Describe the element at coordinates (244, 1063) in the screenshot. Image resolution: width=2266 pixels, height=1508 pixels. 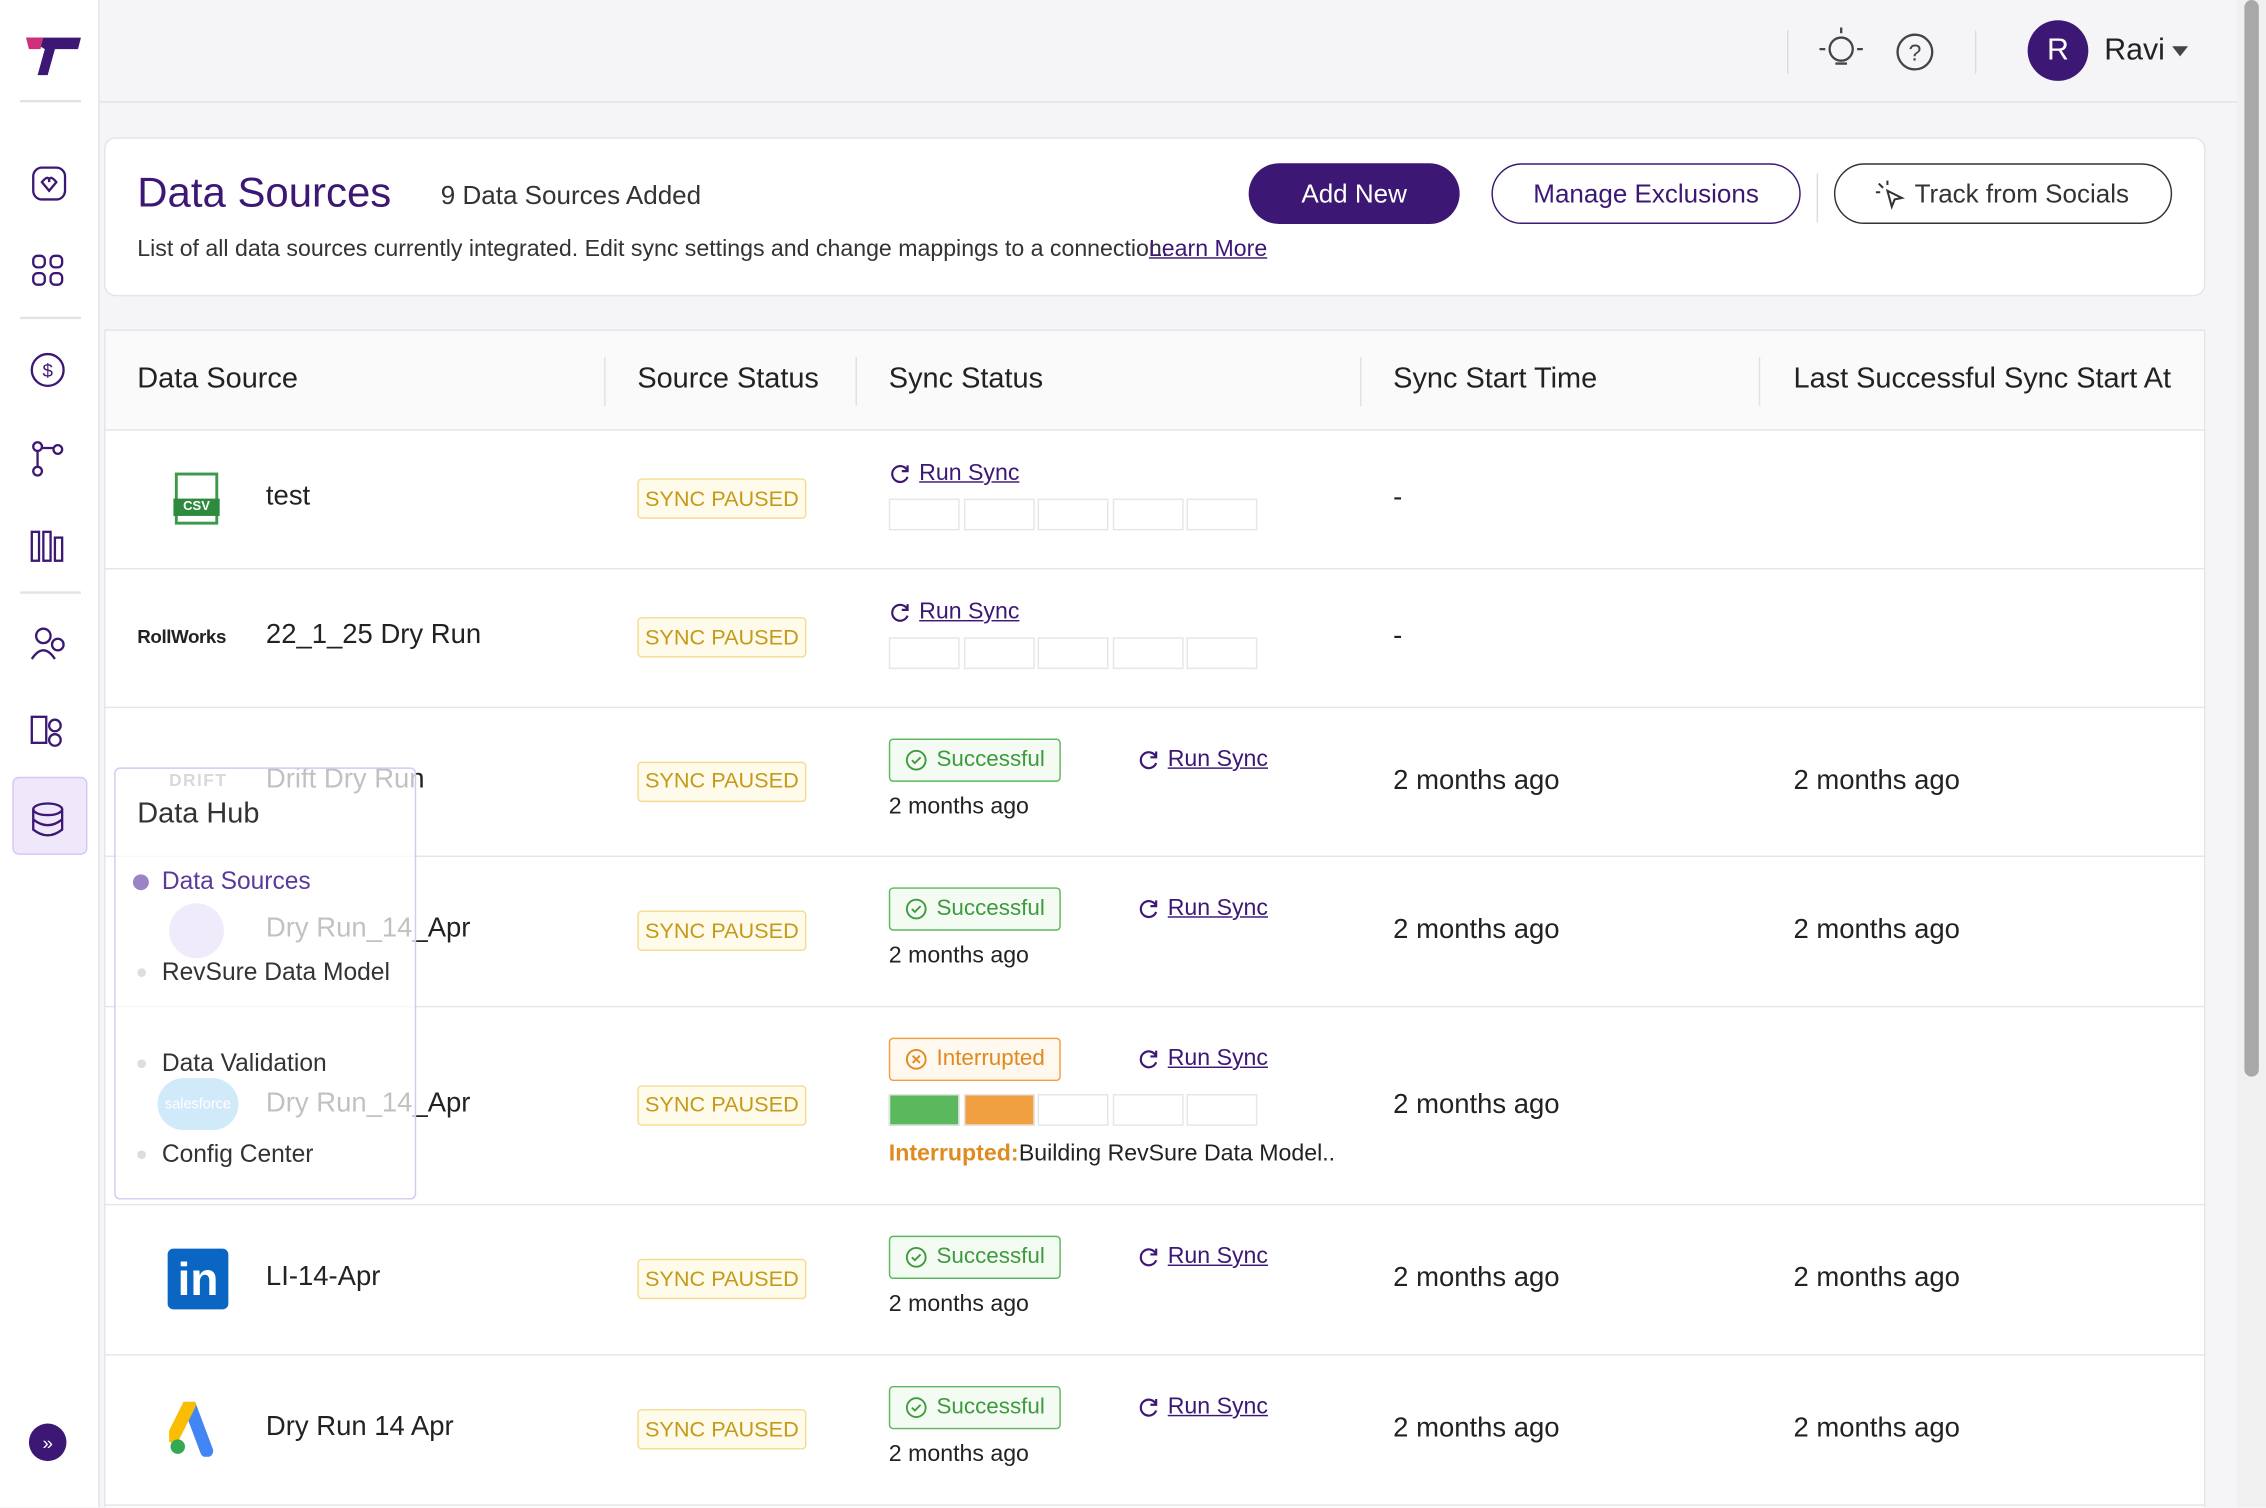
I see `menu-item: Data Validation` at that location.